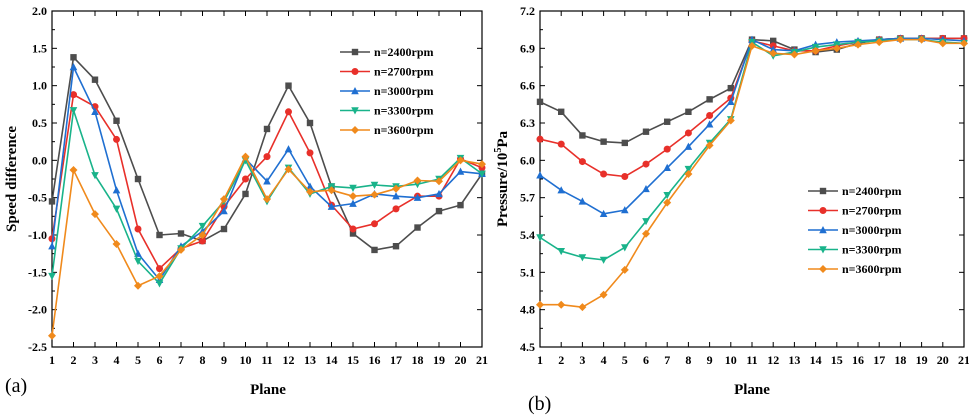  I want to click on x-tick-label: 9, so click(224, 360).